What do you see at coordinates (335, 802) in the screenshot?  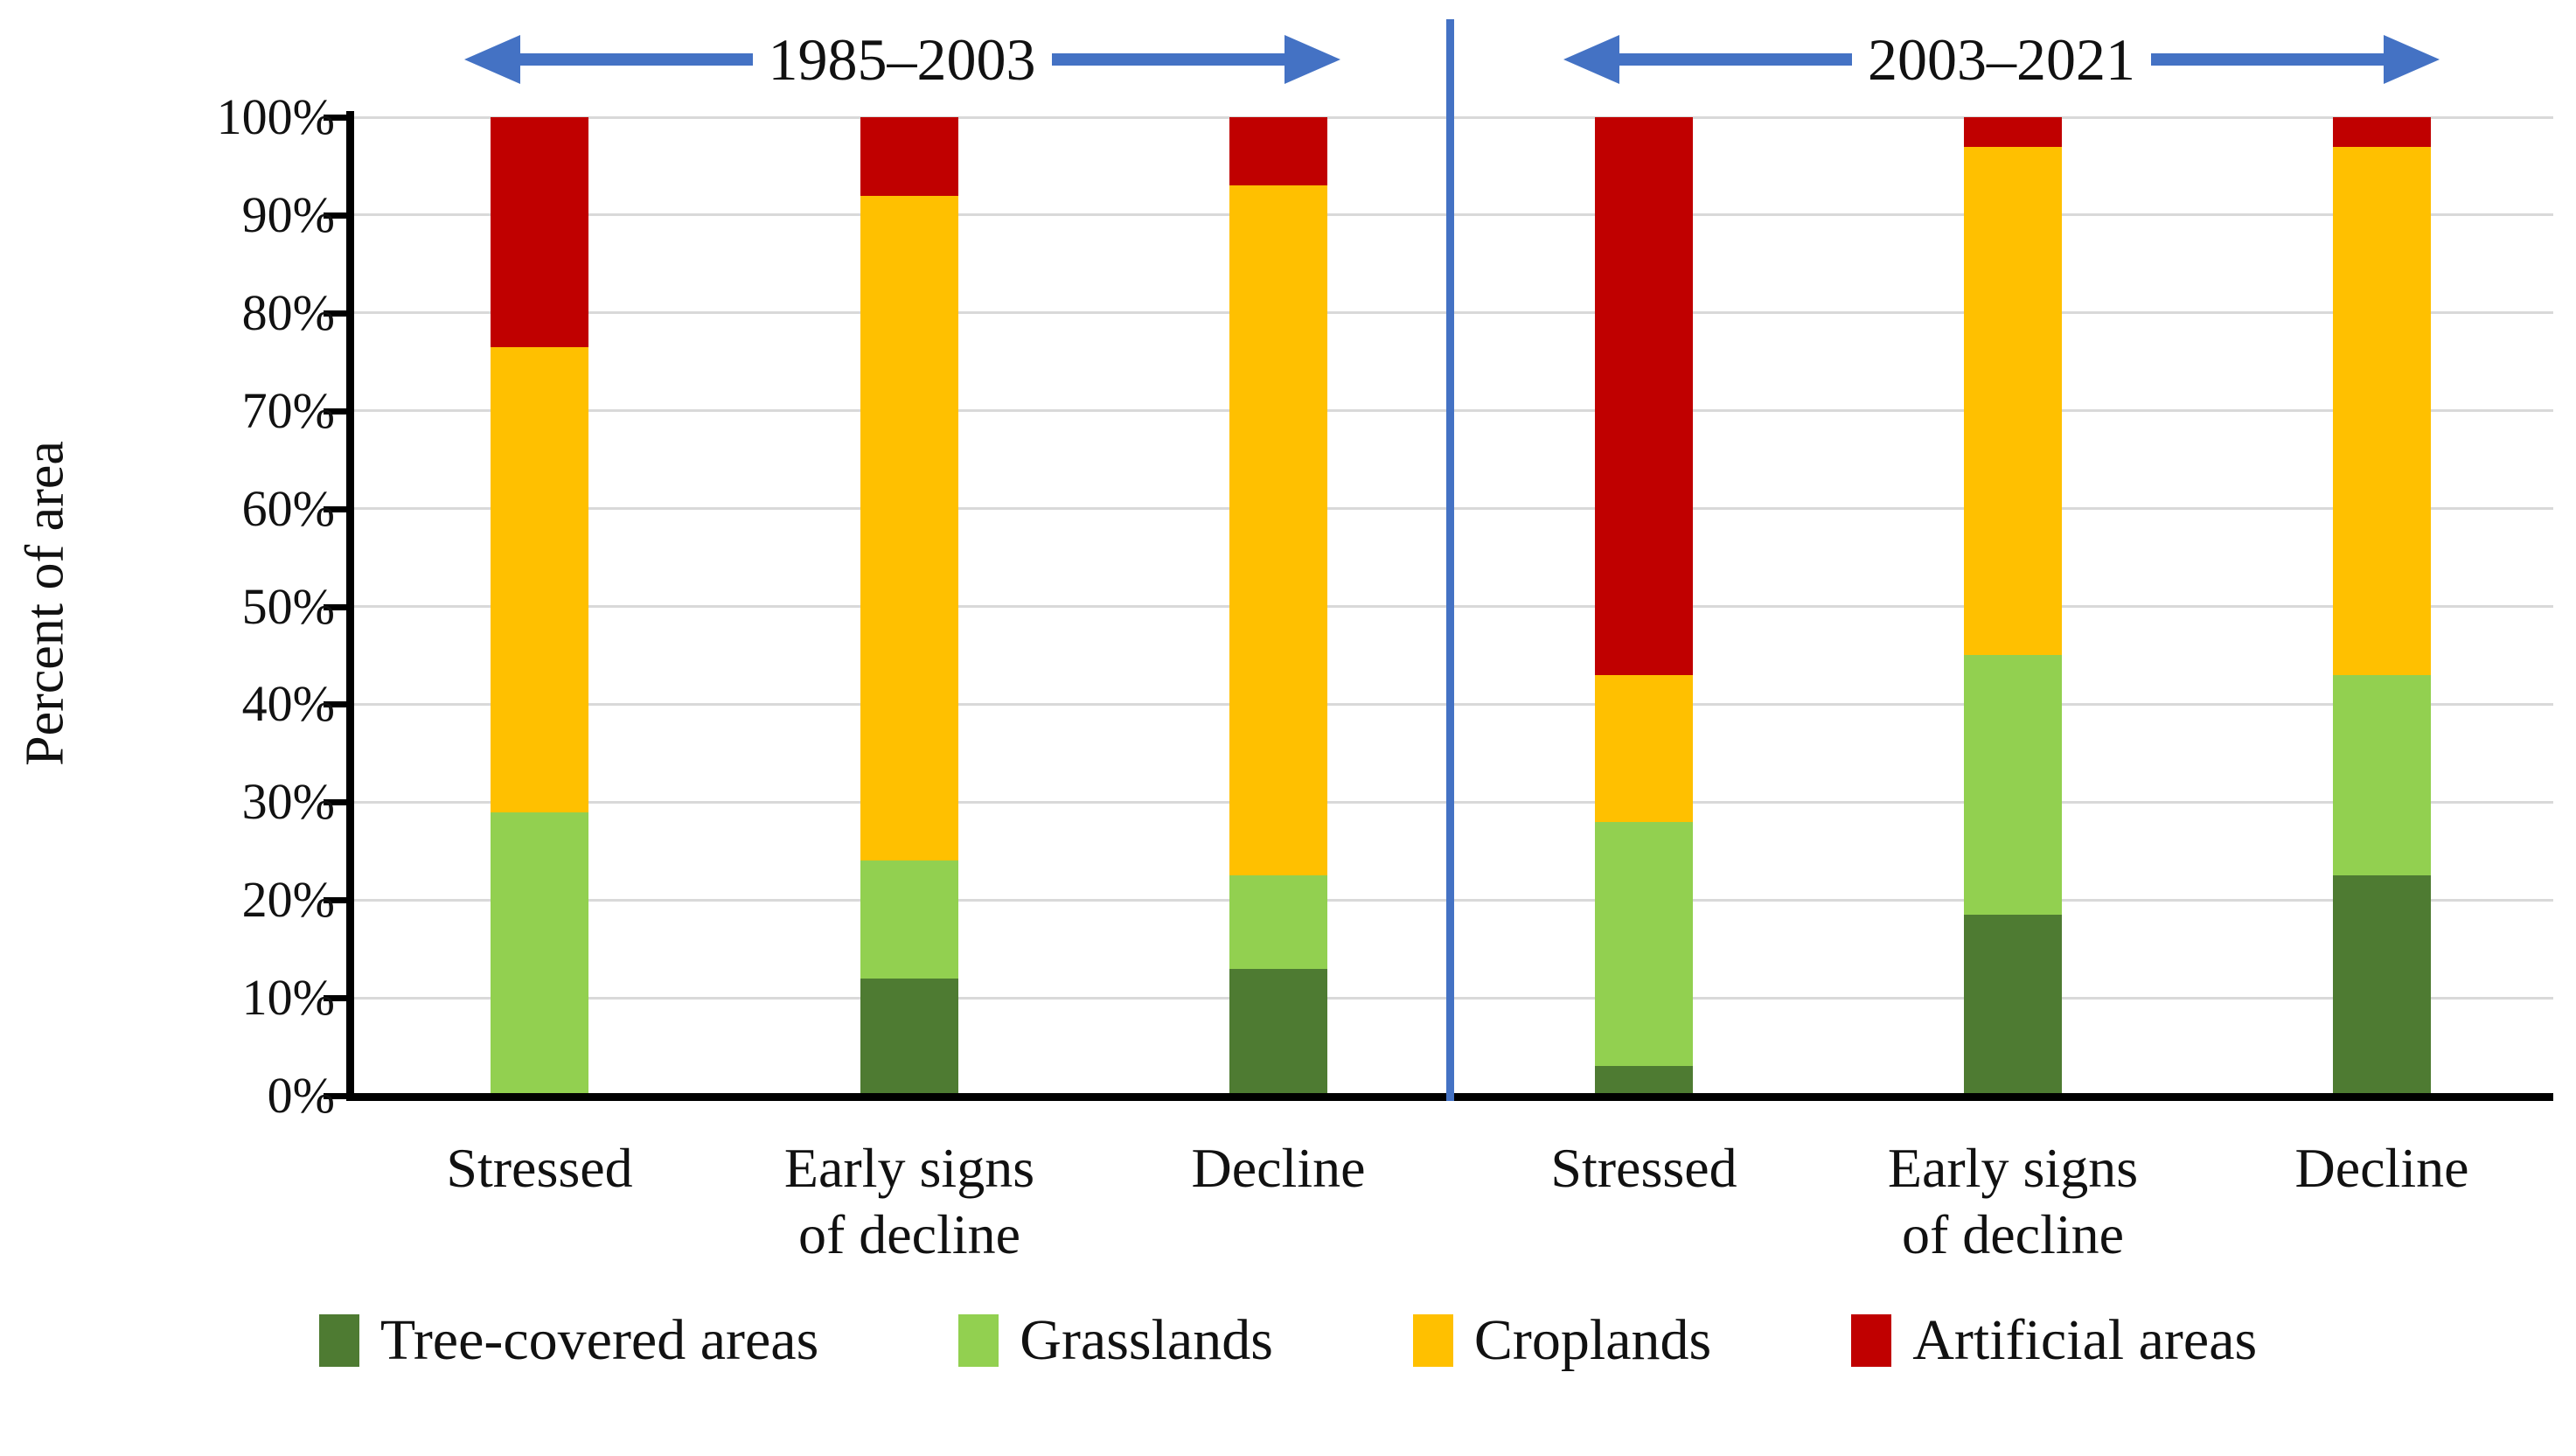 I see `y-tick-30%` at bounding box center [335, 802].